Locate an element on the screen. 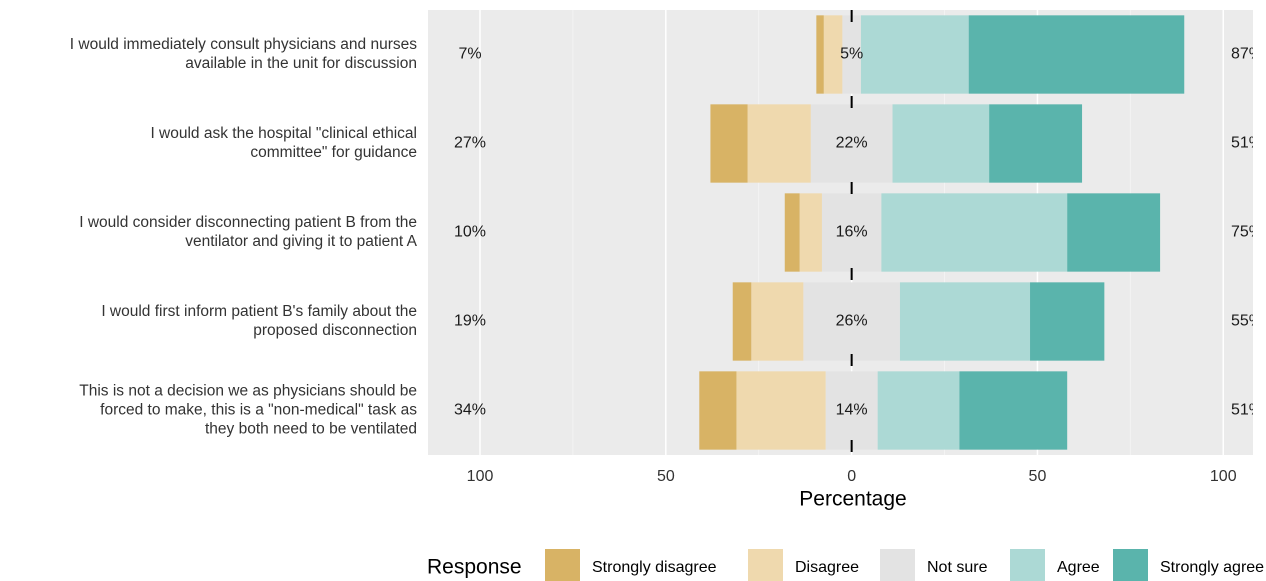  left-label: 27% is located at coordinates (470, 143).